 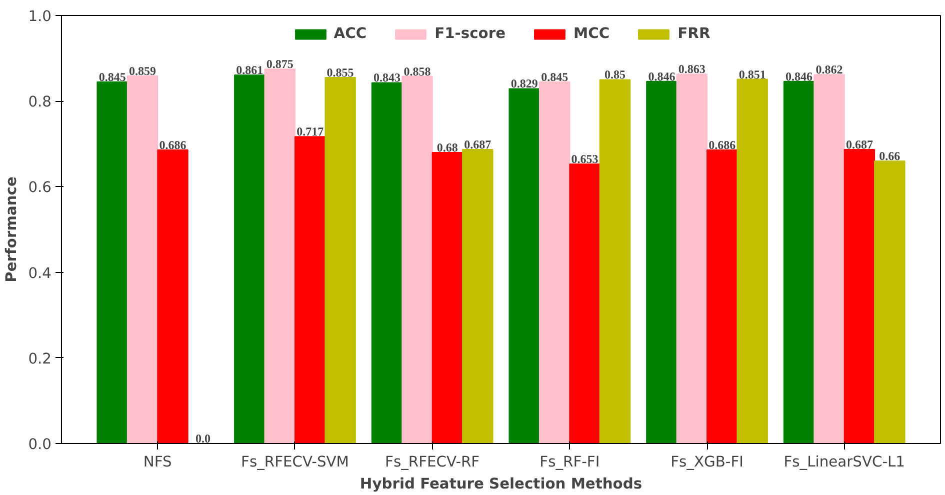 I want to click on legend-label: F1-score, so click(x=470, y=33).